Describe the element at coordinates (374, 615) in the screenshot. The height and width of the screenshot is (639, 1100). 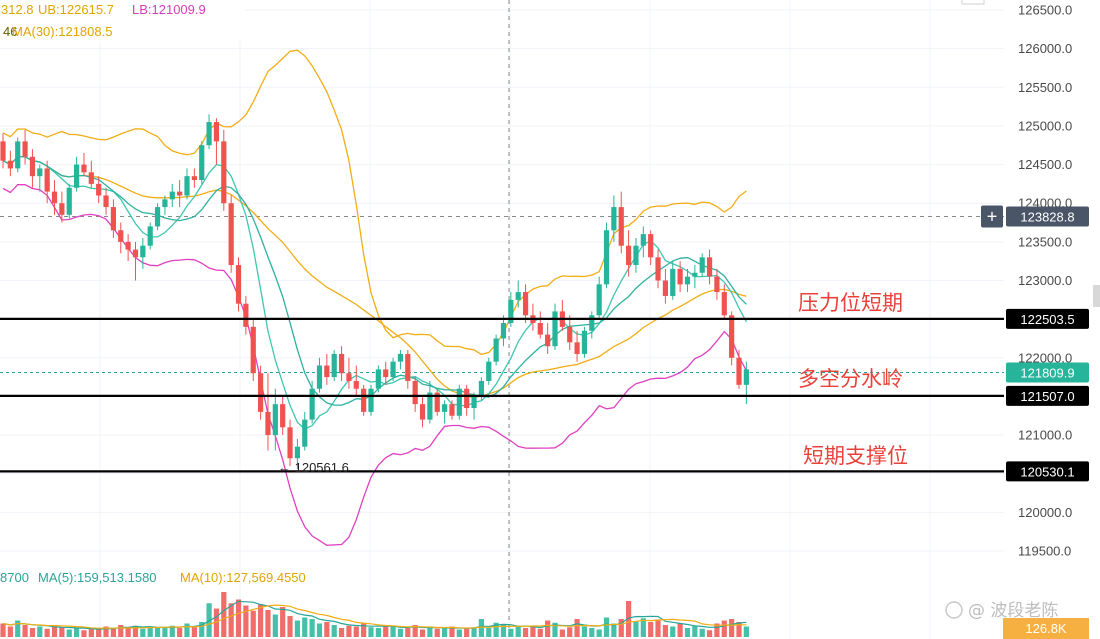
I see `volume-ma5-line` at that location.